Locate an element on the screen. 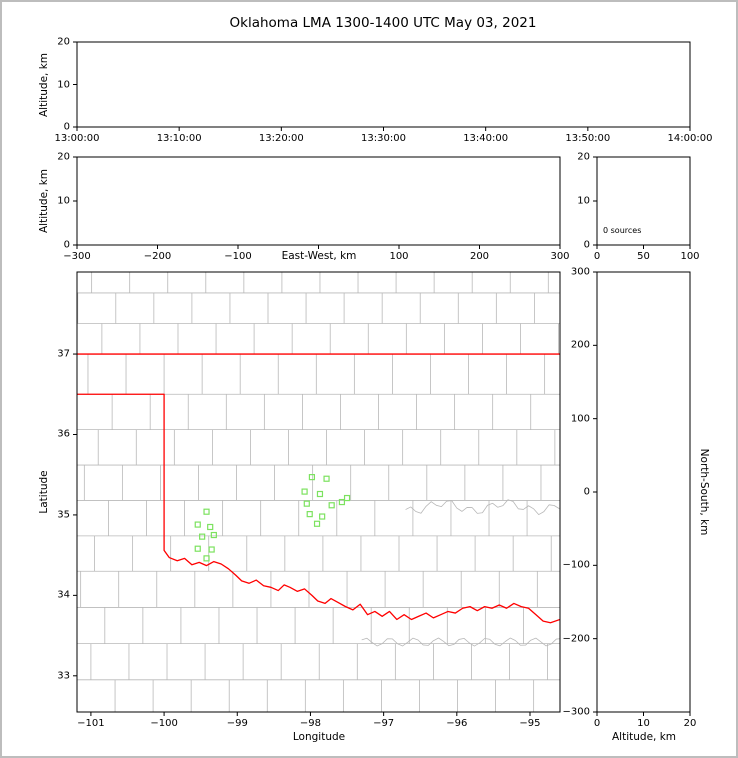 This screenshot has width=738, height=758. ew-height-xlabel: East-West, km is located at coordinates (319, 256).